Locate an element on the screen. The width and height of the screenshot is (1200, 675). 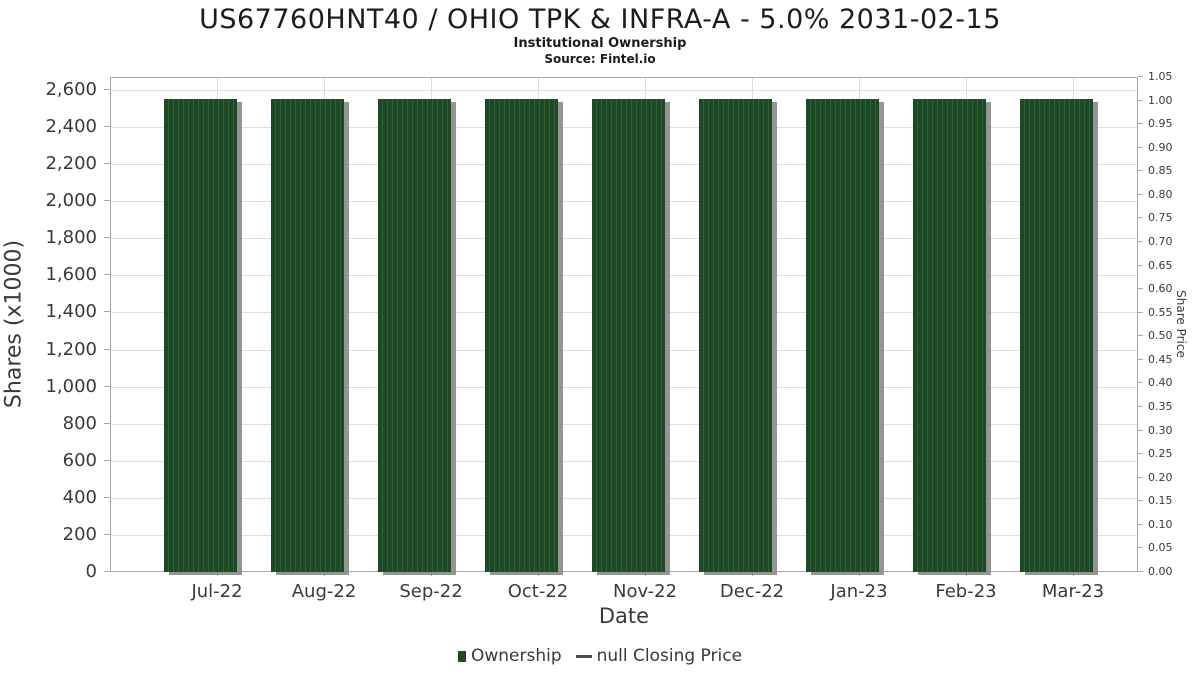
y-tick-label-left: 2,600 is located at coordinates (71, 89).